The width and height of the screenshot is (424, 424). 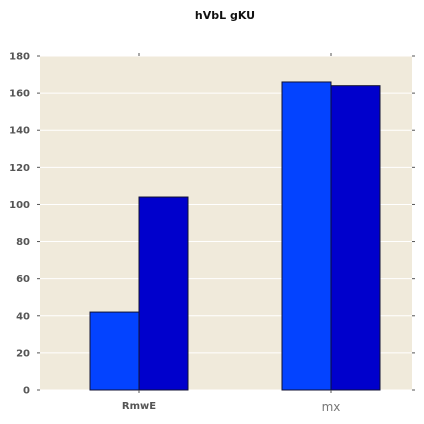 What do you see at coordinates (23, 316) in the screenshot?
I see `y-tick-label: 40` at bounding box center [23, 316].